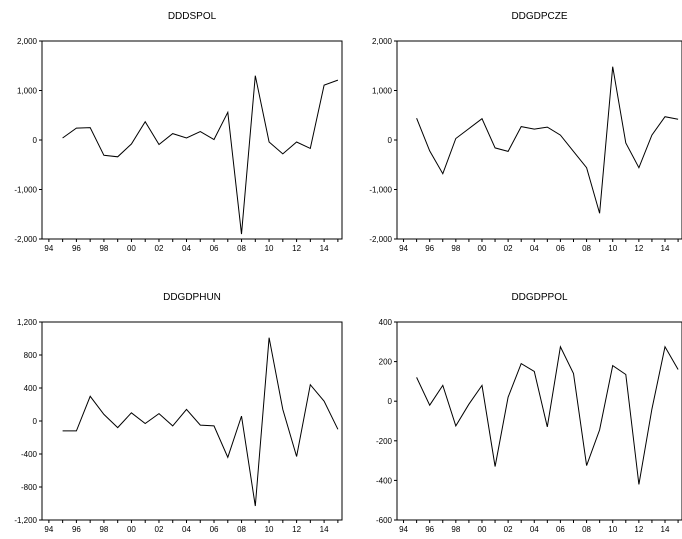 Image resolution: width=682 pixels, height=539 pixels. I want to click on y-tick-label: 200, so click(386, 362).